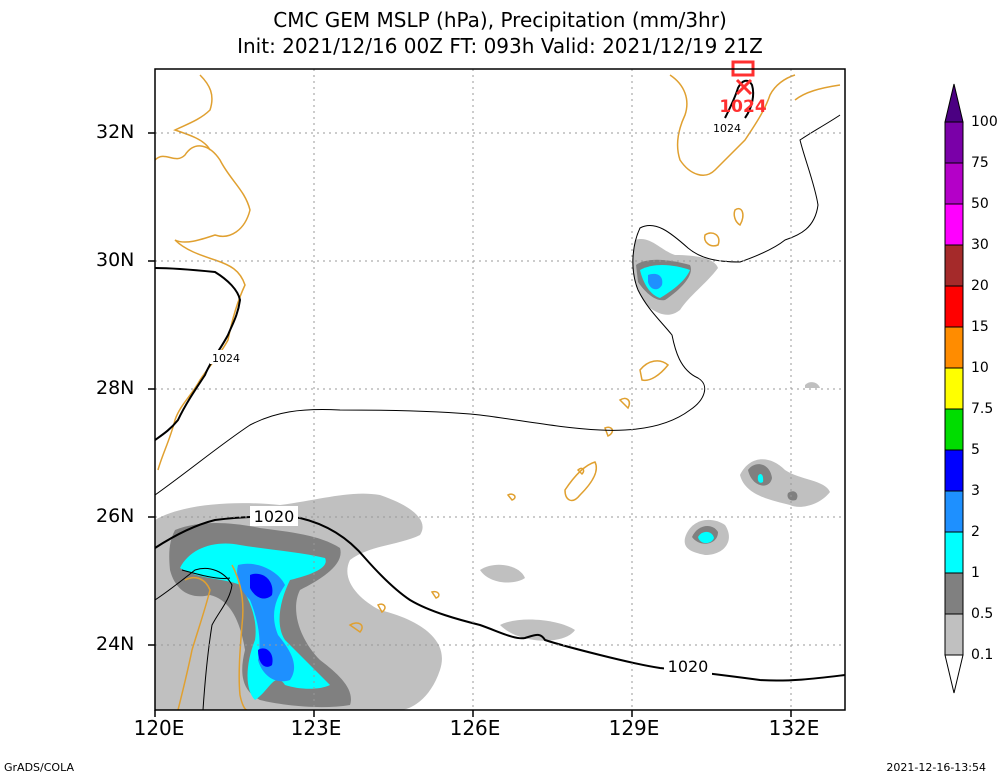 The width and height of the screenshot is (1000, 779). Describe the element at coordinates (655, 281) in the screenshot. I see `precip-lightblue-north` at that location.